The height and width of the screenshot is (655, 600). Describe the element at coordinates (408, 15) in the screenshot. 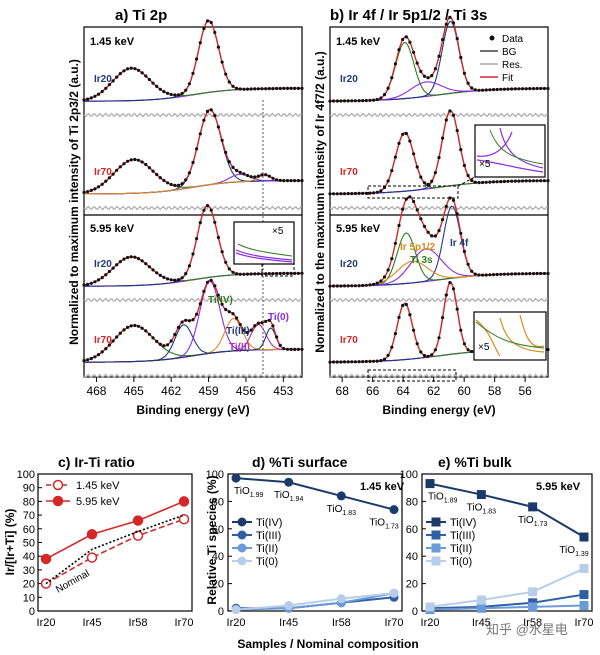

I see `panel-b-title: b) Ir 4f / Ir 5p1/2 / Ti 3s` at that location.